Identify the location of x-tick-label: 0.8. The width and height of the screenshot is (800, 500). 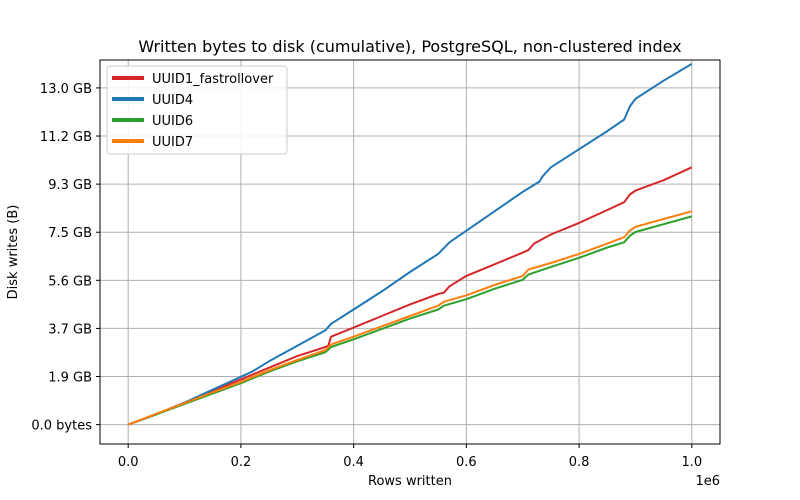
(579, 462).